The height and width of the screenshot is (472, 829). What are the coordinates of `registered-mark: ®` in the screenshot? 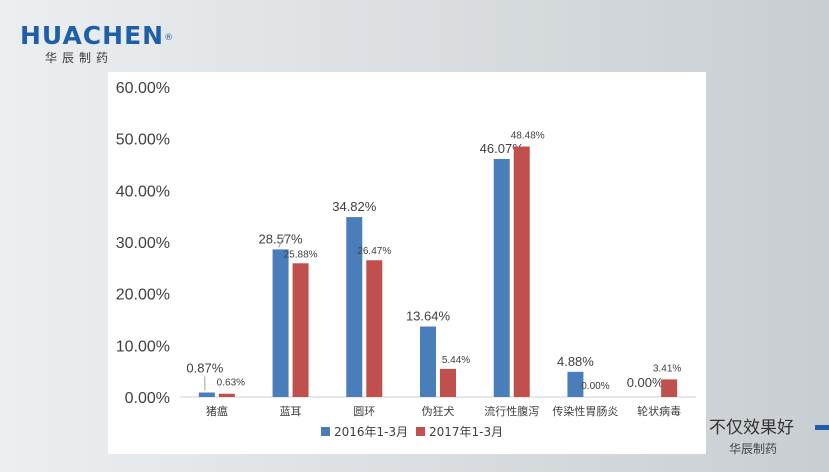 It's located at (169, 38).